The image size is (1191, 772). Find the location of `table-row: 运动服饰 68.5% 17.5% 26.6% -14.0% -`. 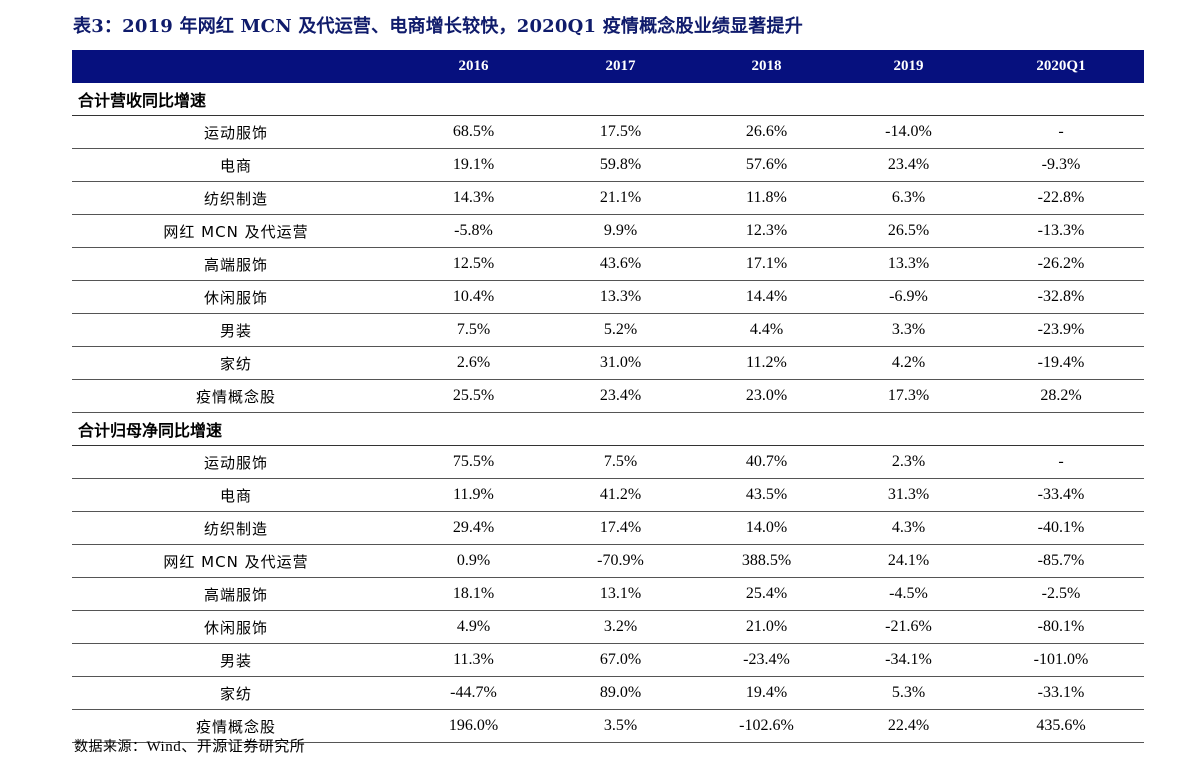

table-row: 运动服饰 68.5% 17.5% 26.6% -14.0% - is located at coordinates (608, 132).